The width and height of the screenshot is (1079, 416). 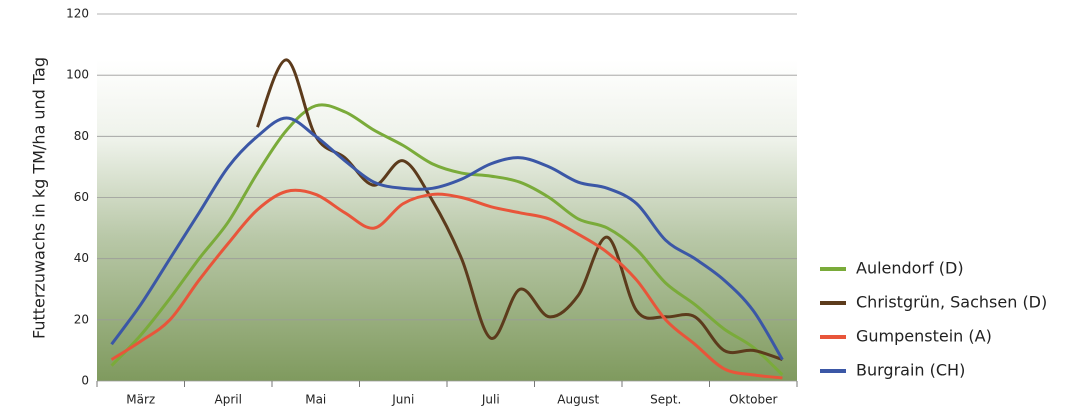 What do you see at coordinates (81, 197) in the screenshot?
I see `y-tick-label: 60` at bounding box center [81, 197].